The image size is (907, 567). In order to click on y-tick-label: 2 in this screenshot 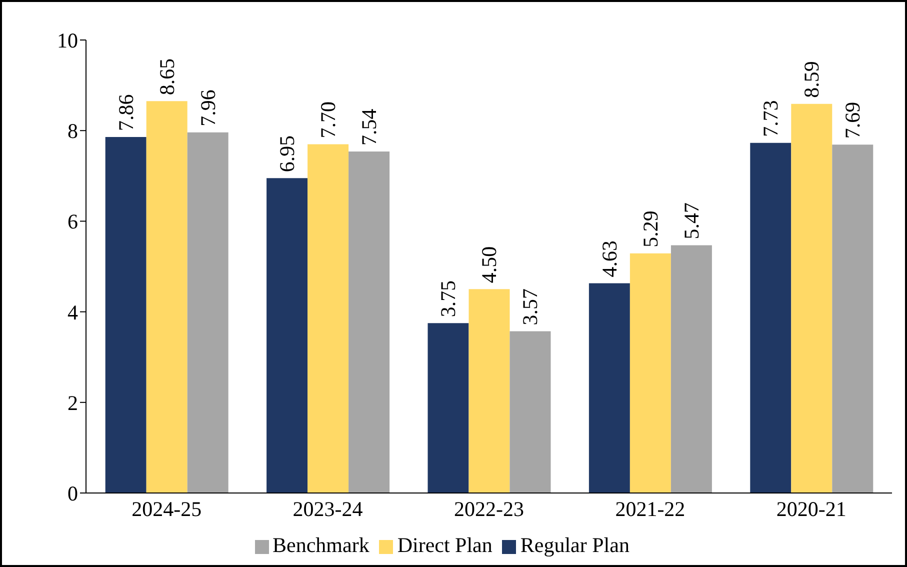, I will do `click(73, 402)`.